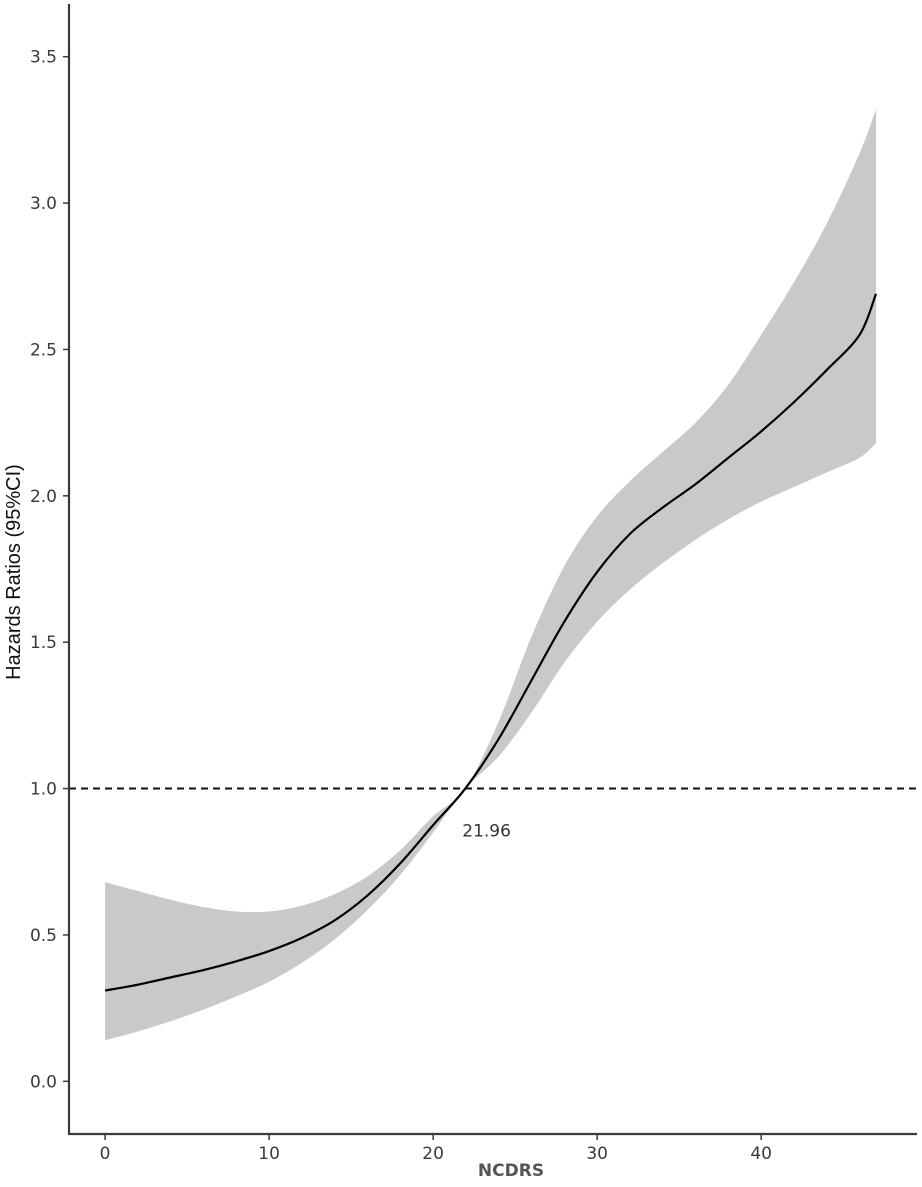 This screenshot has height=1187, width=922. Describe the element at coordinates (43, 790) in the screenshot. I see `y-tick-label: 1.0` at that location.